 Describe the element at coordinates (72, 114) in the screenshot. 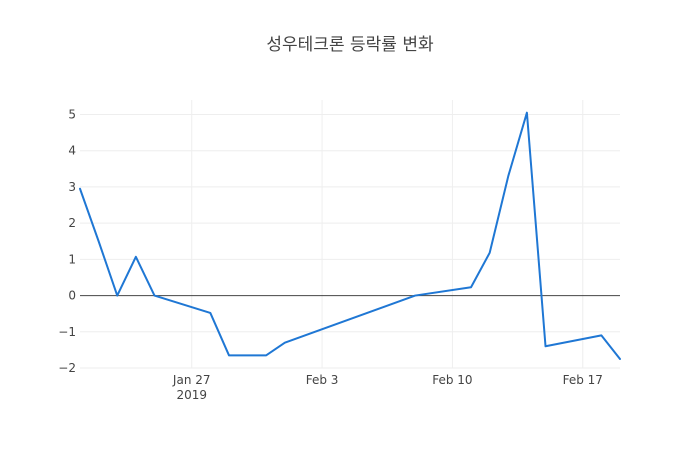

I see `y-tick-label: 5` at that location.